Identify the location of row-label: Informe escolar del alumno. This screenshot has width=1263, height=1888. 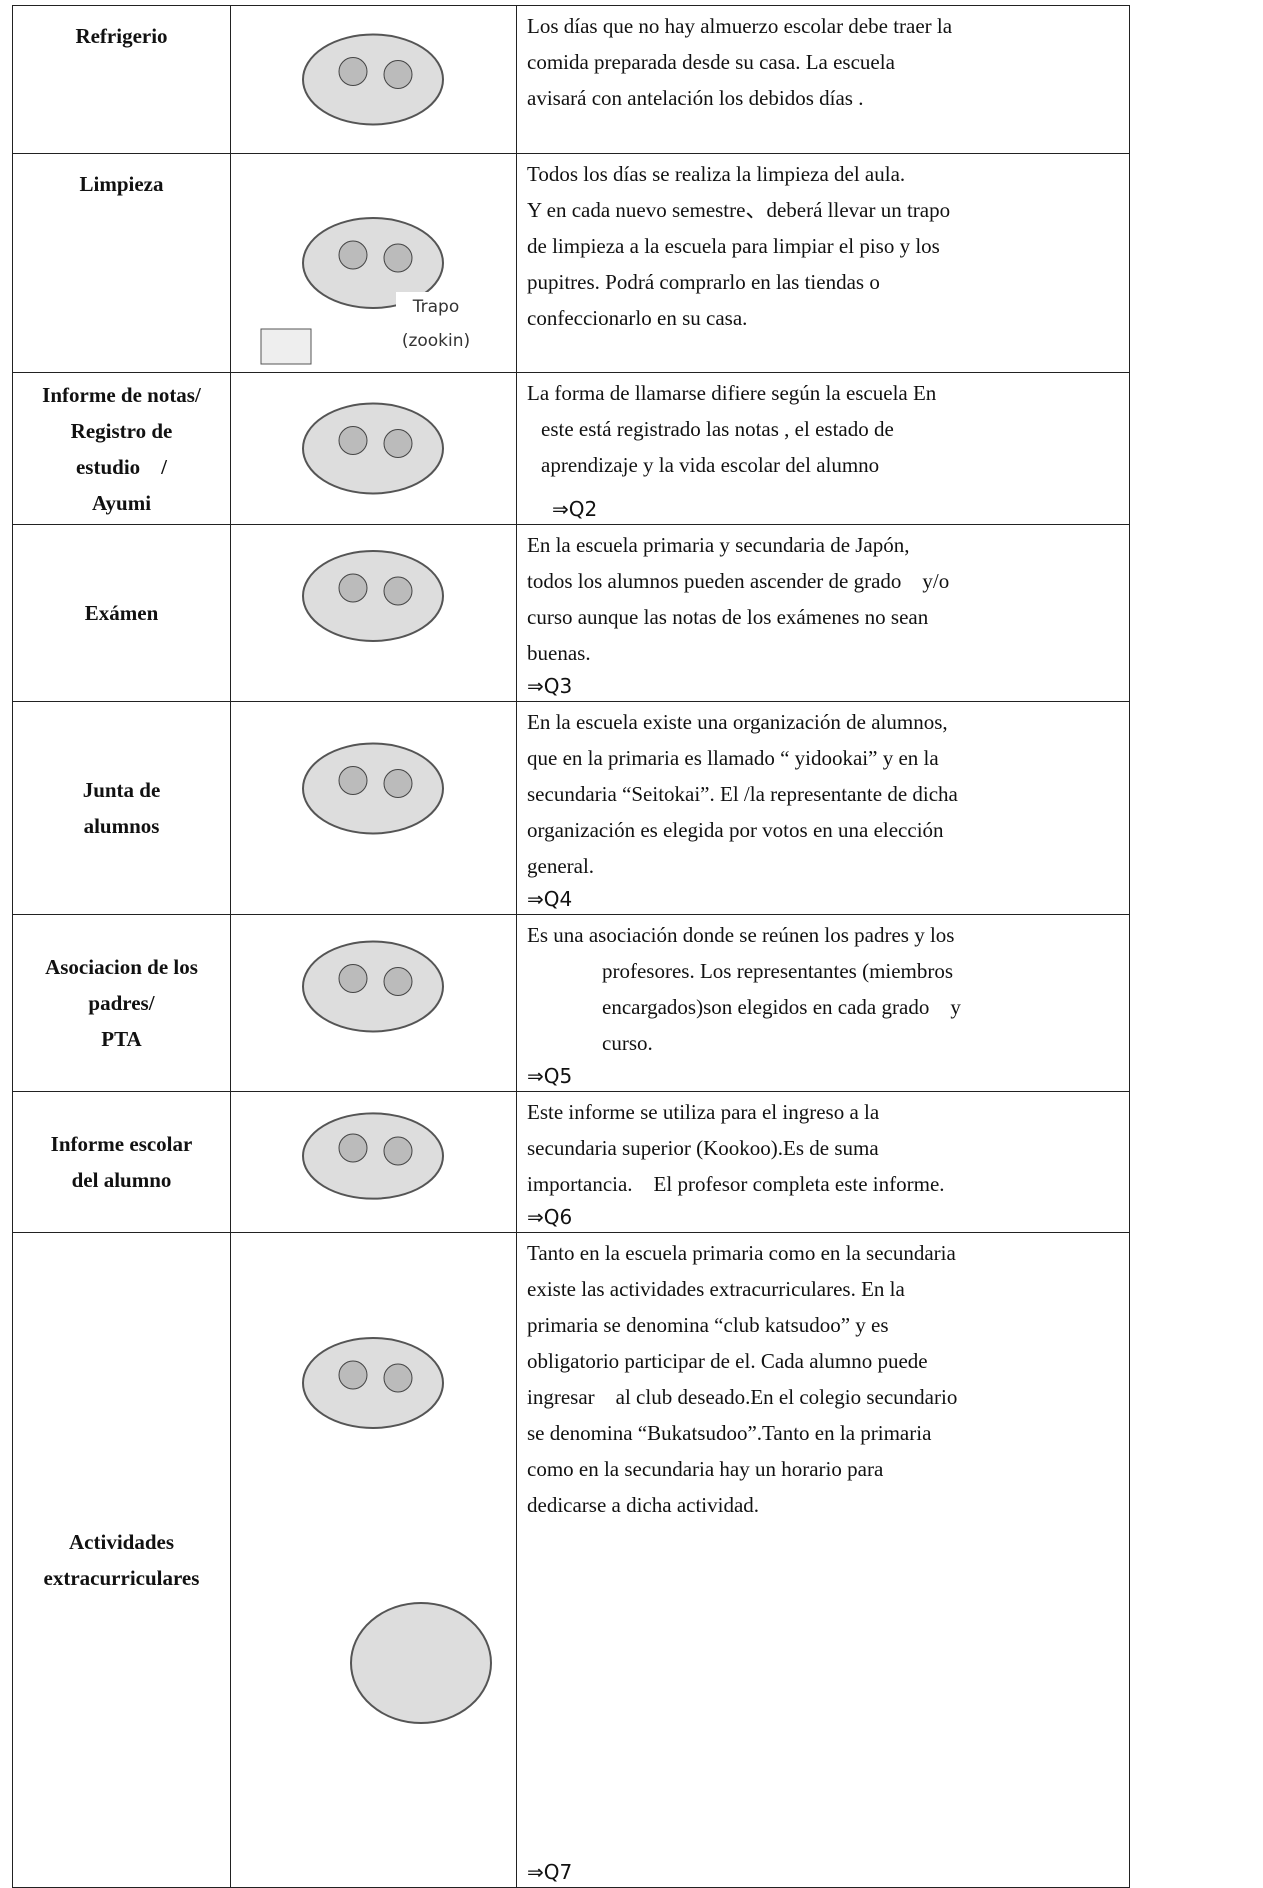
(121, 1162).